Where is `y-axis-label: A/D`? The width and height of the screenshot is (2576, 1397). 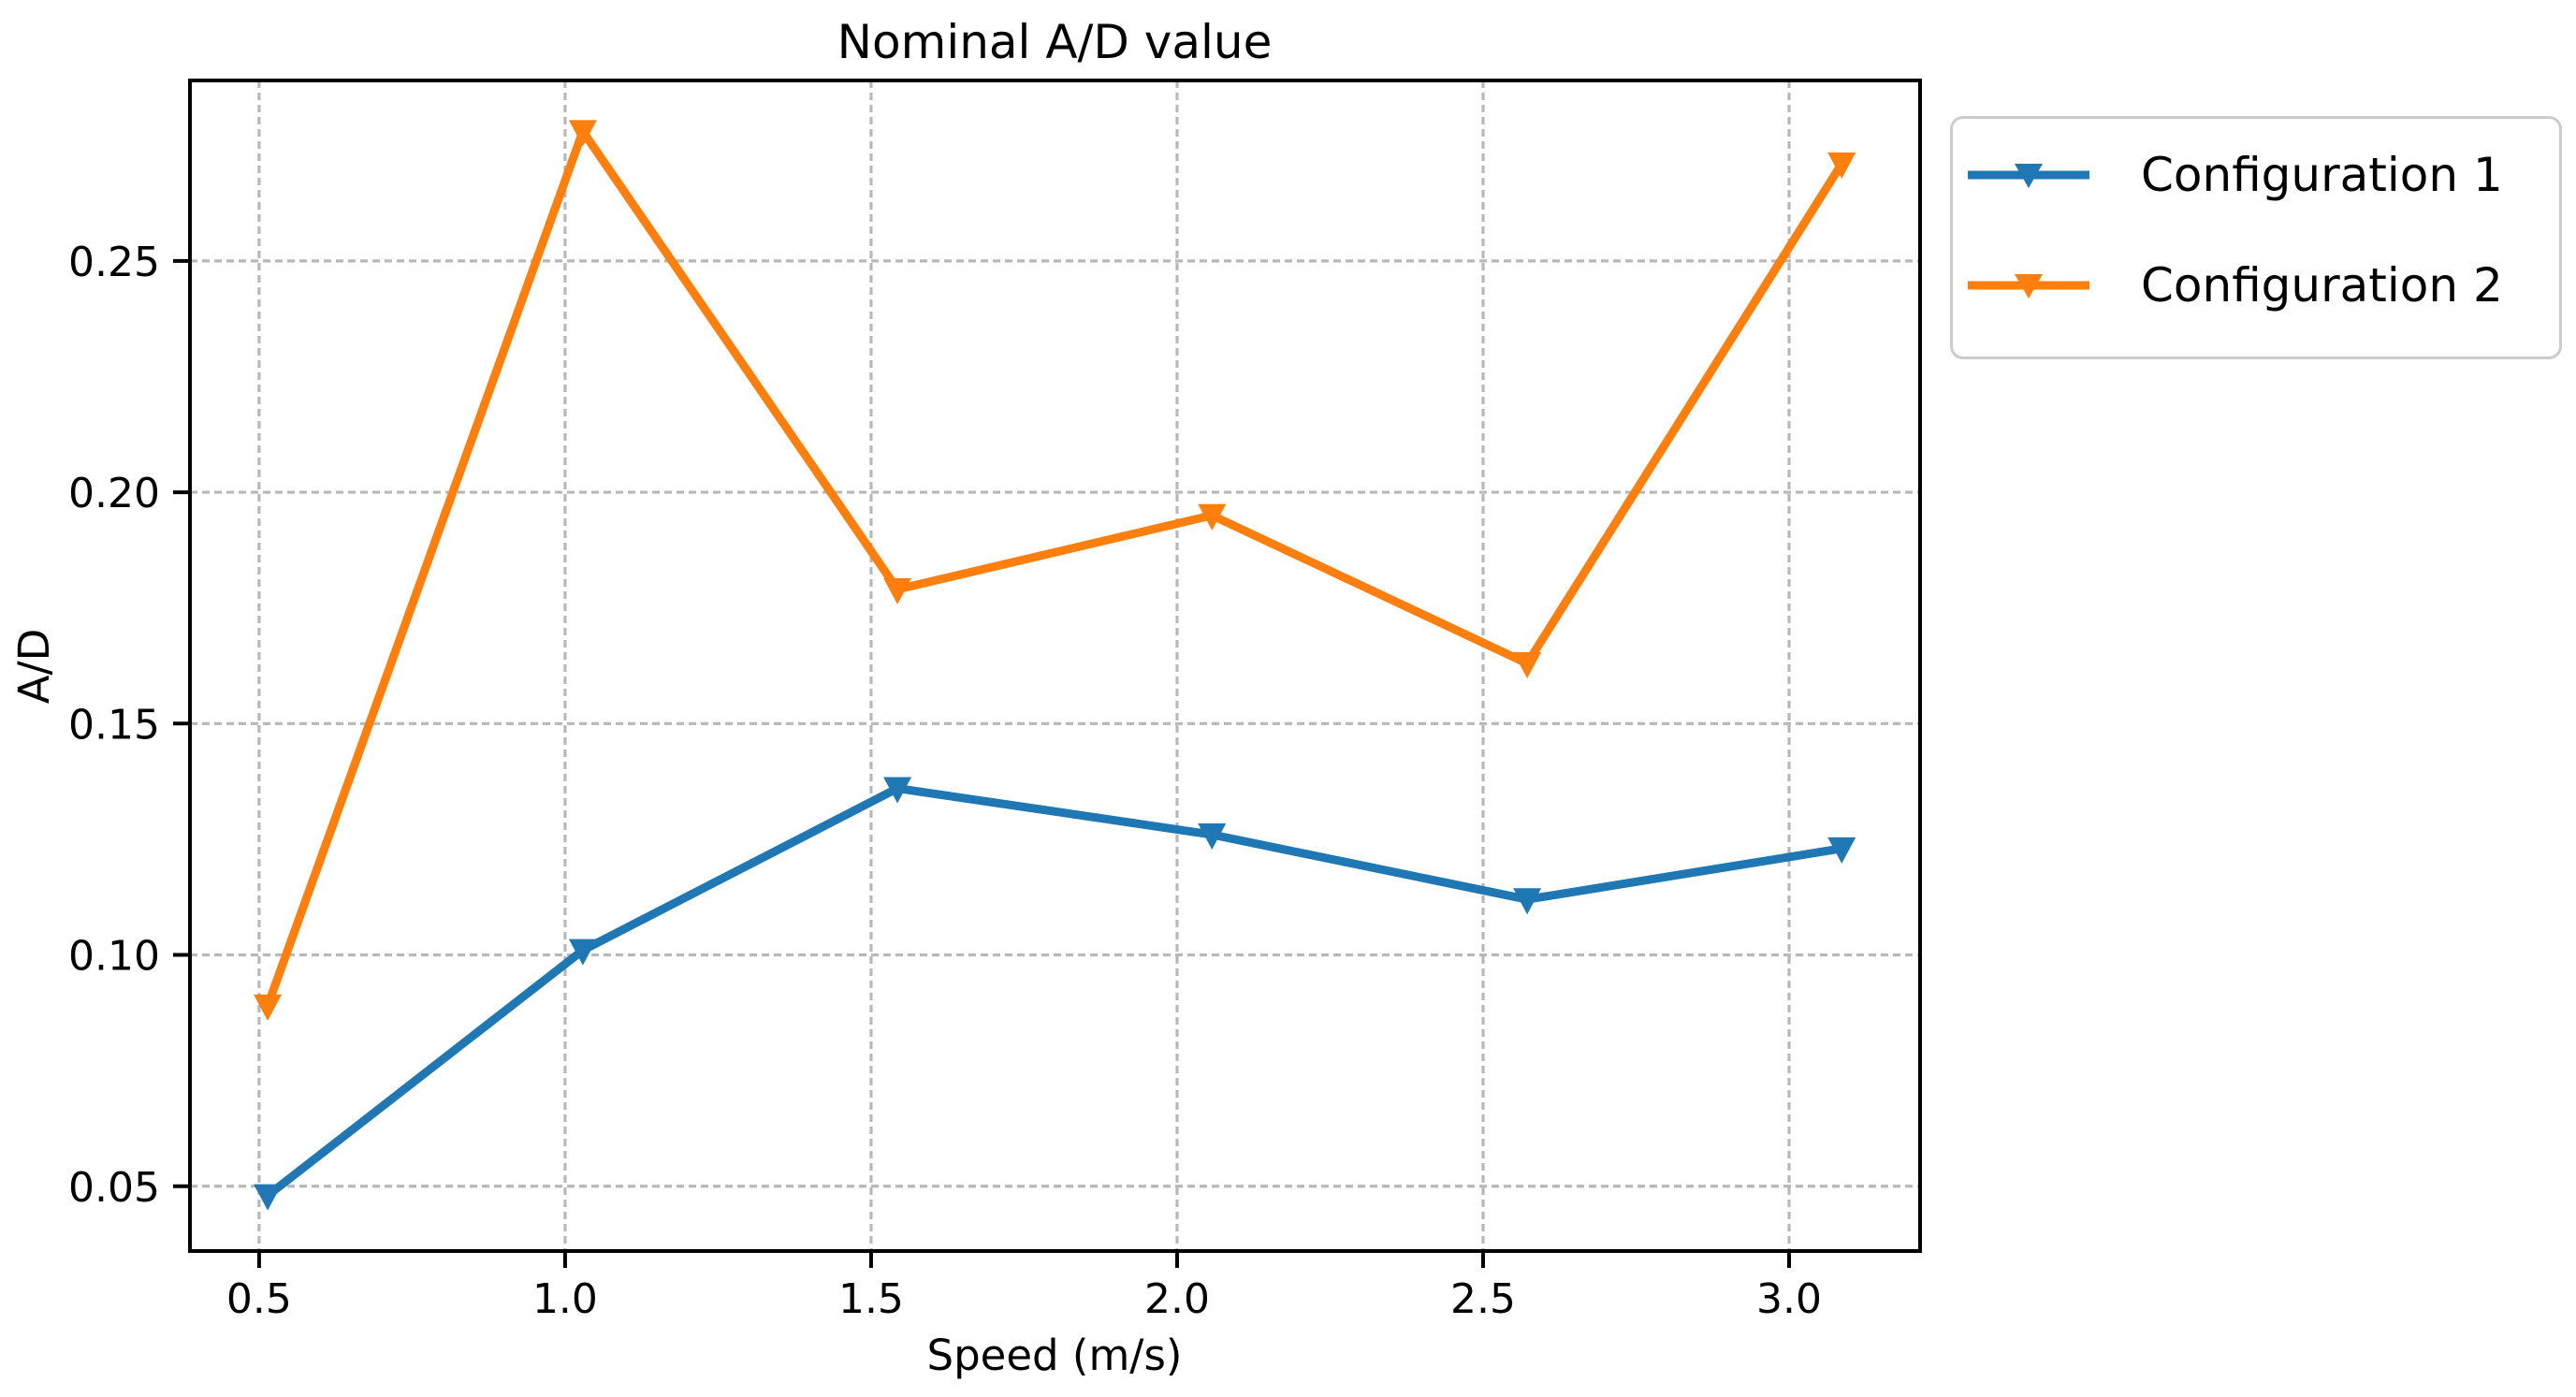
y-axis-label: A/D is located at coordinates (34, 667).